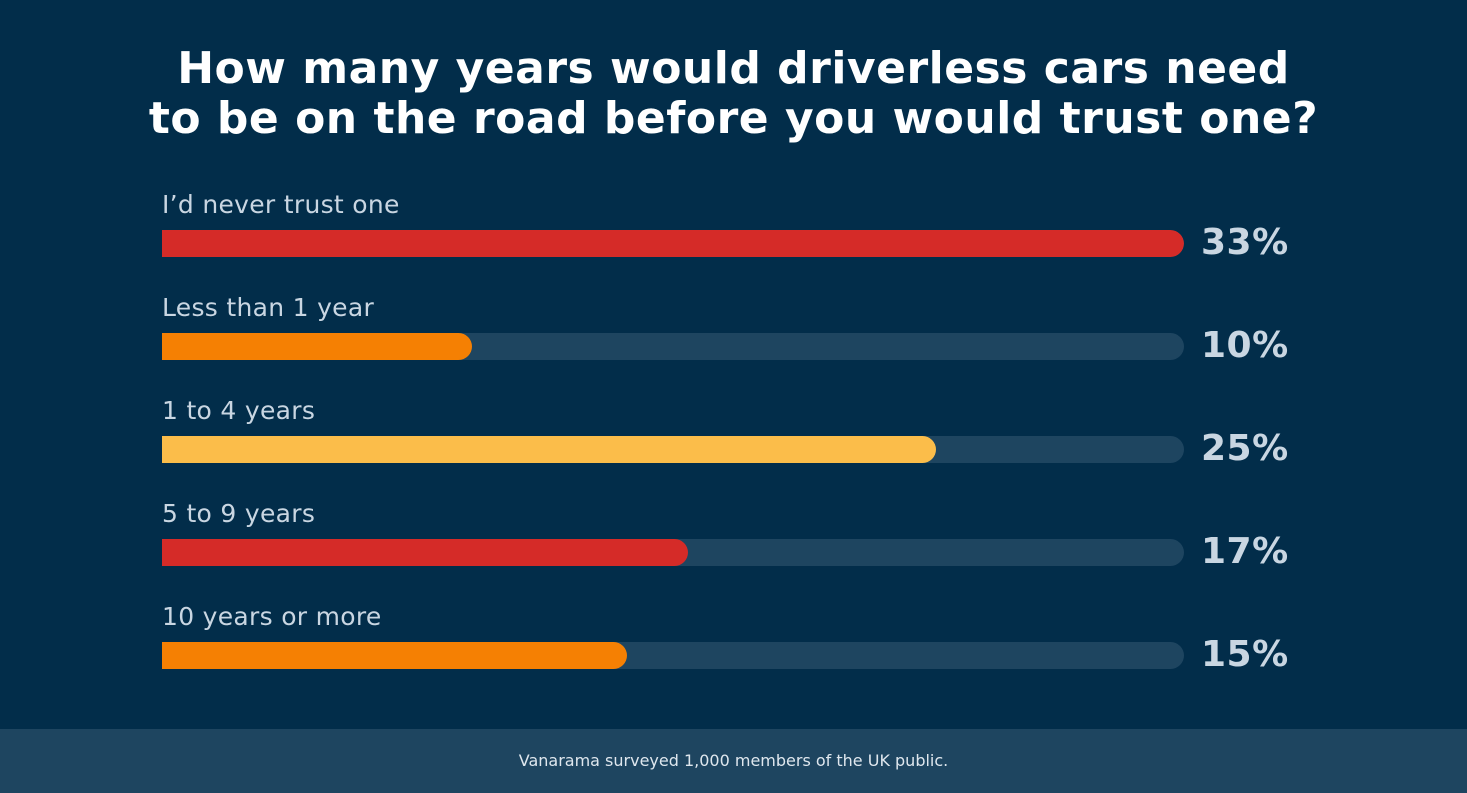  I want to click on bar-value-label: 33%, so click(1245, 242).